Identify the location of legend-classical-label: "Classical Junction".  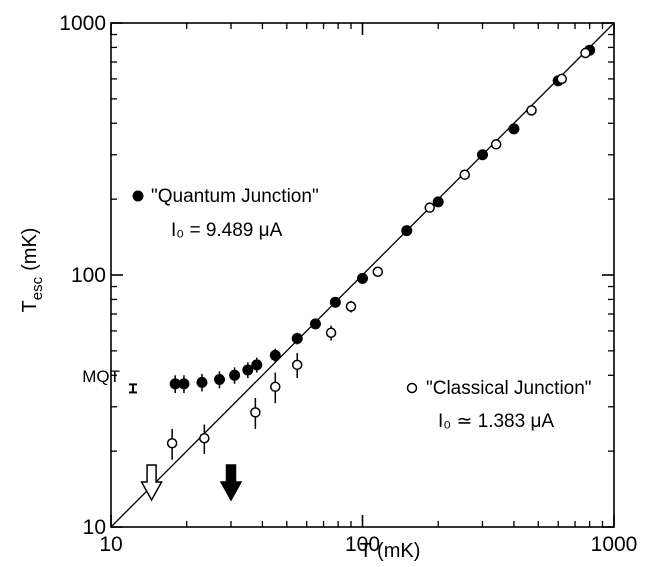
(509, 388).